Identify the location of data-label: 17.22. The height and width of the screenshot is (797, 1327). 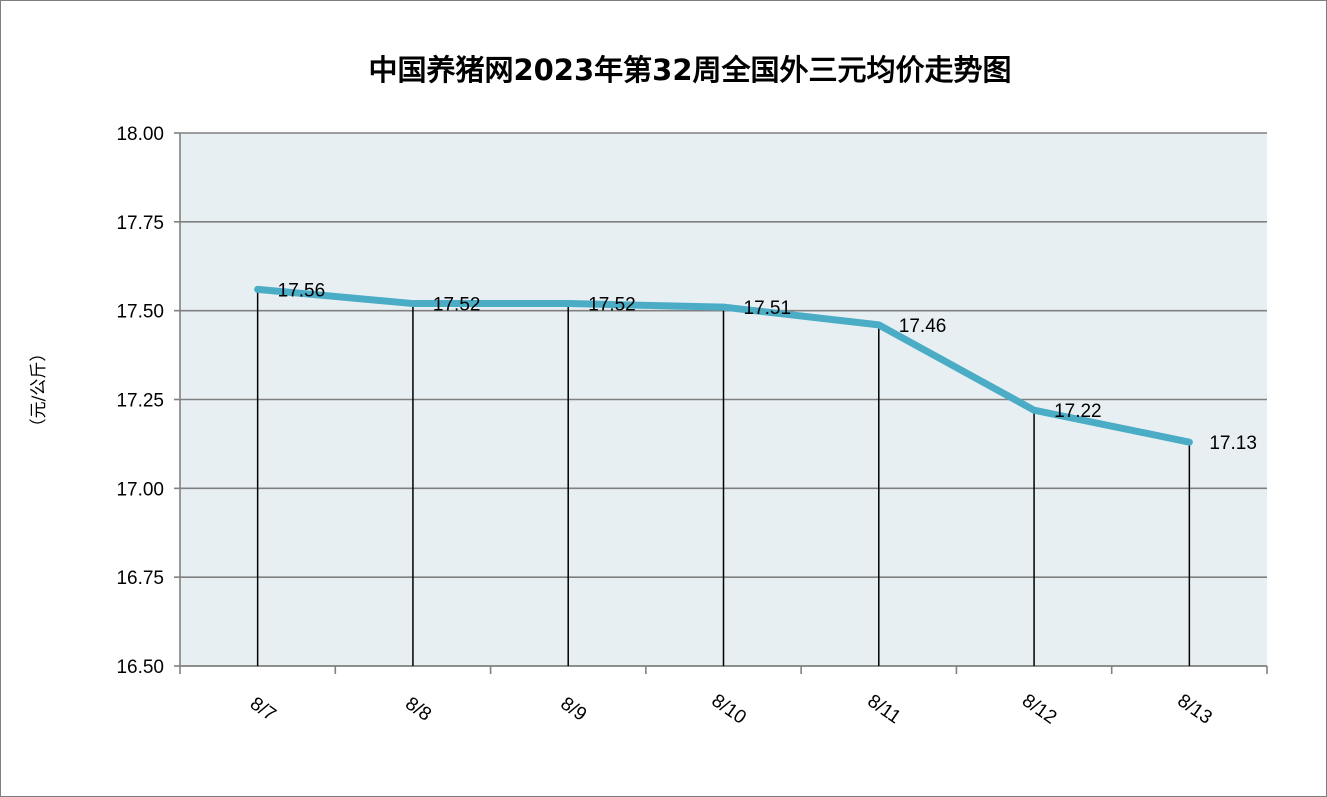
(1078, 411).